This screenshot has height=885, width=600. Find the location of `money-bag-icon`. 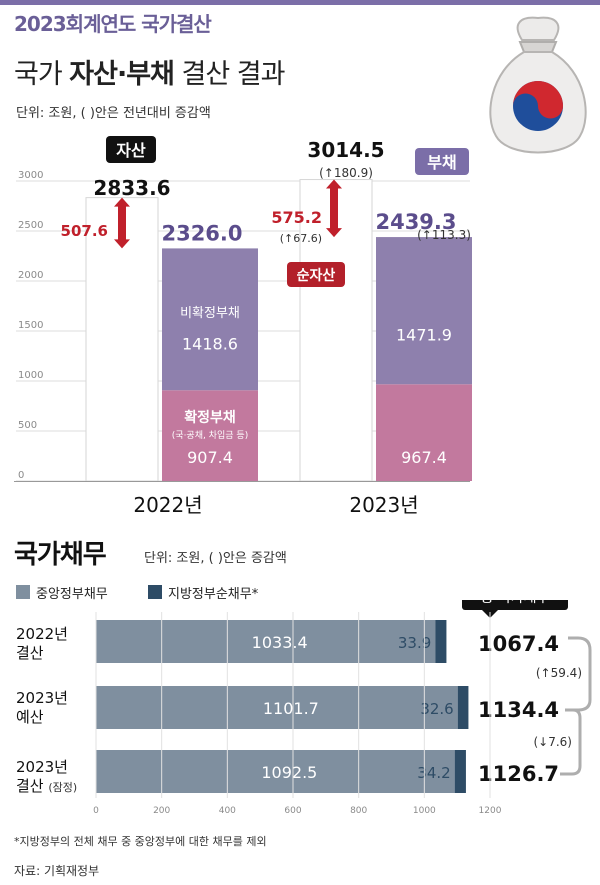

money-bag-icon is located at coordinates (538, 85).